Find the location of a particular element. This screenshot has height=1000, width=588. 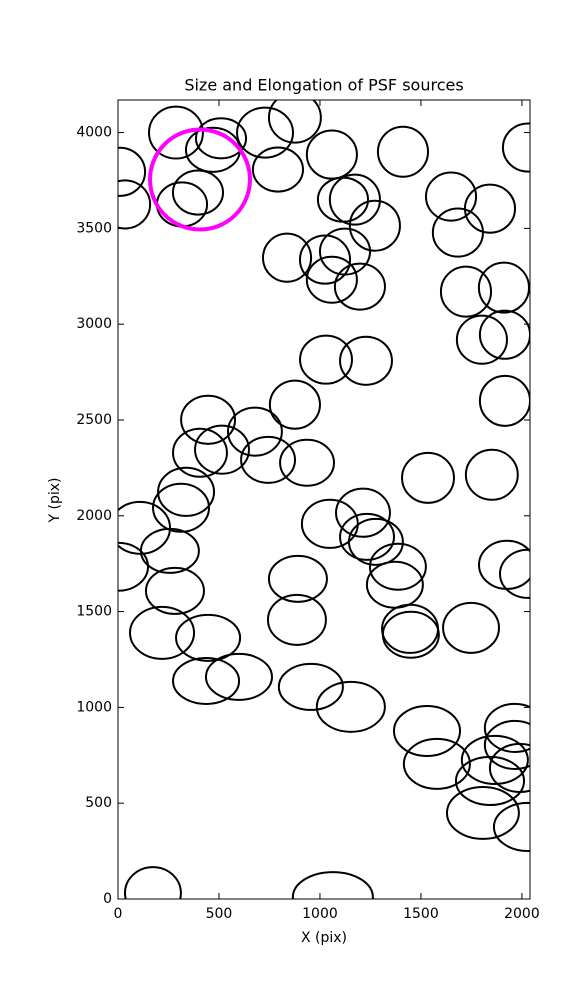

y-tick-label: 500 is located at coordinates (98, 803).